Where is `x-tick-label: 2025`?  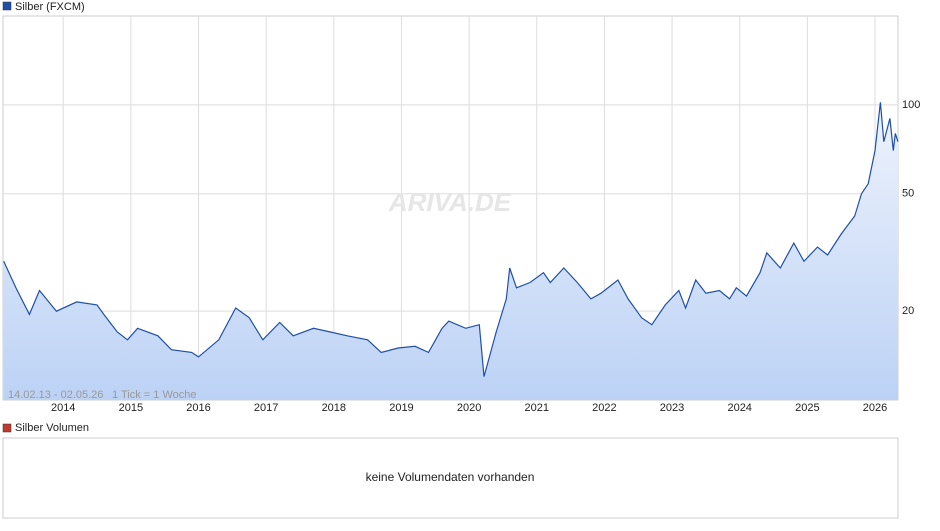
x-tick-label: 2025 is located at coordinates (807, 408).